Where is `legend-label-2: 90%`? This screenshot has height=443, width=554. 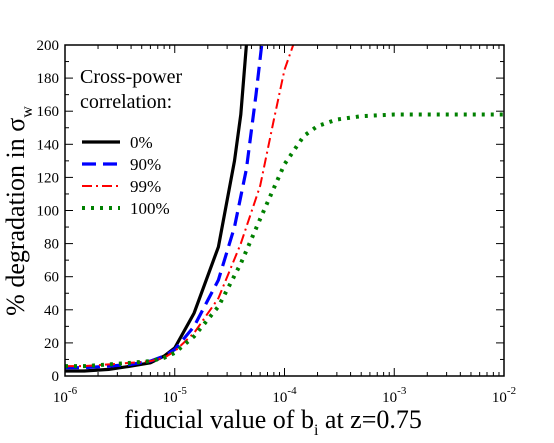
legend-label-2: 90% is located at coordinates (145, 164).